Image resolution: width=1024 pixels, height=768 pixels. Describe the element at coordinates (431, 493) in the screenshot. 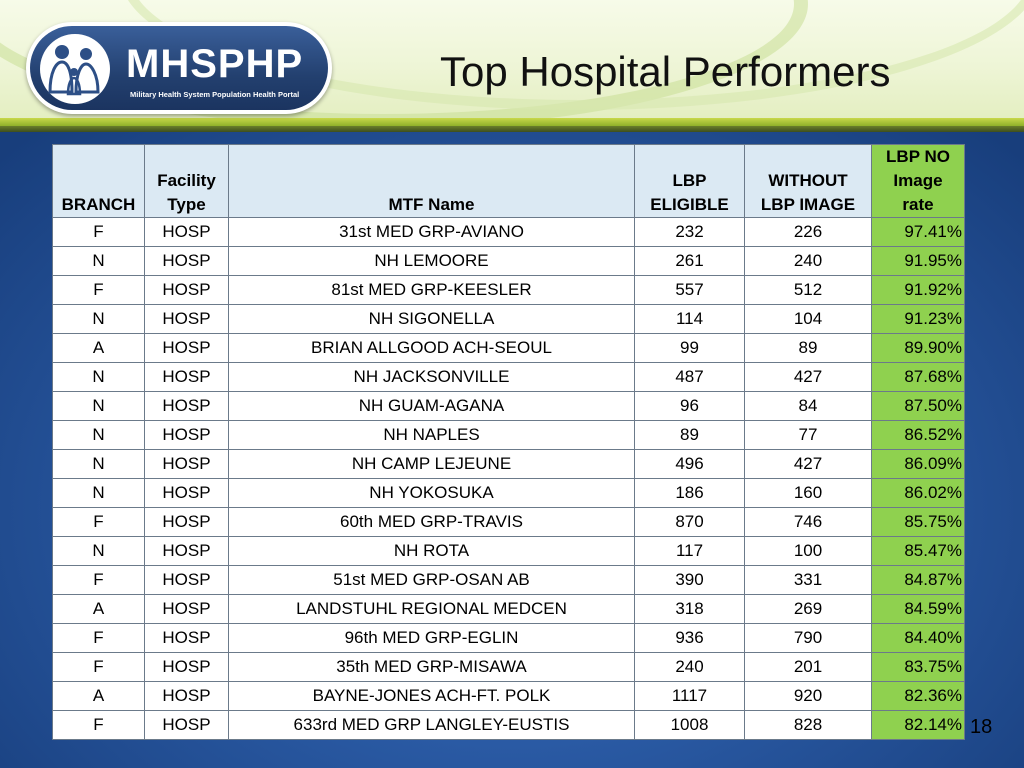

I see `table-cell-mtf-name: NH YOKOSUKA` at that location.